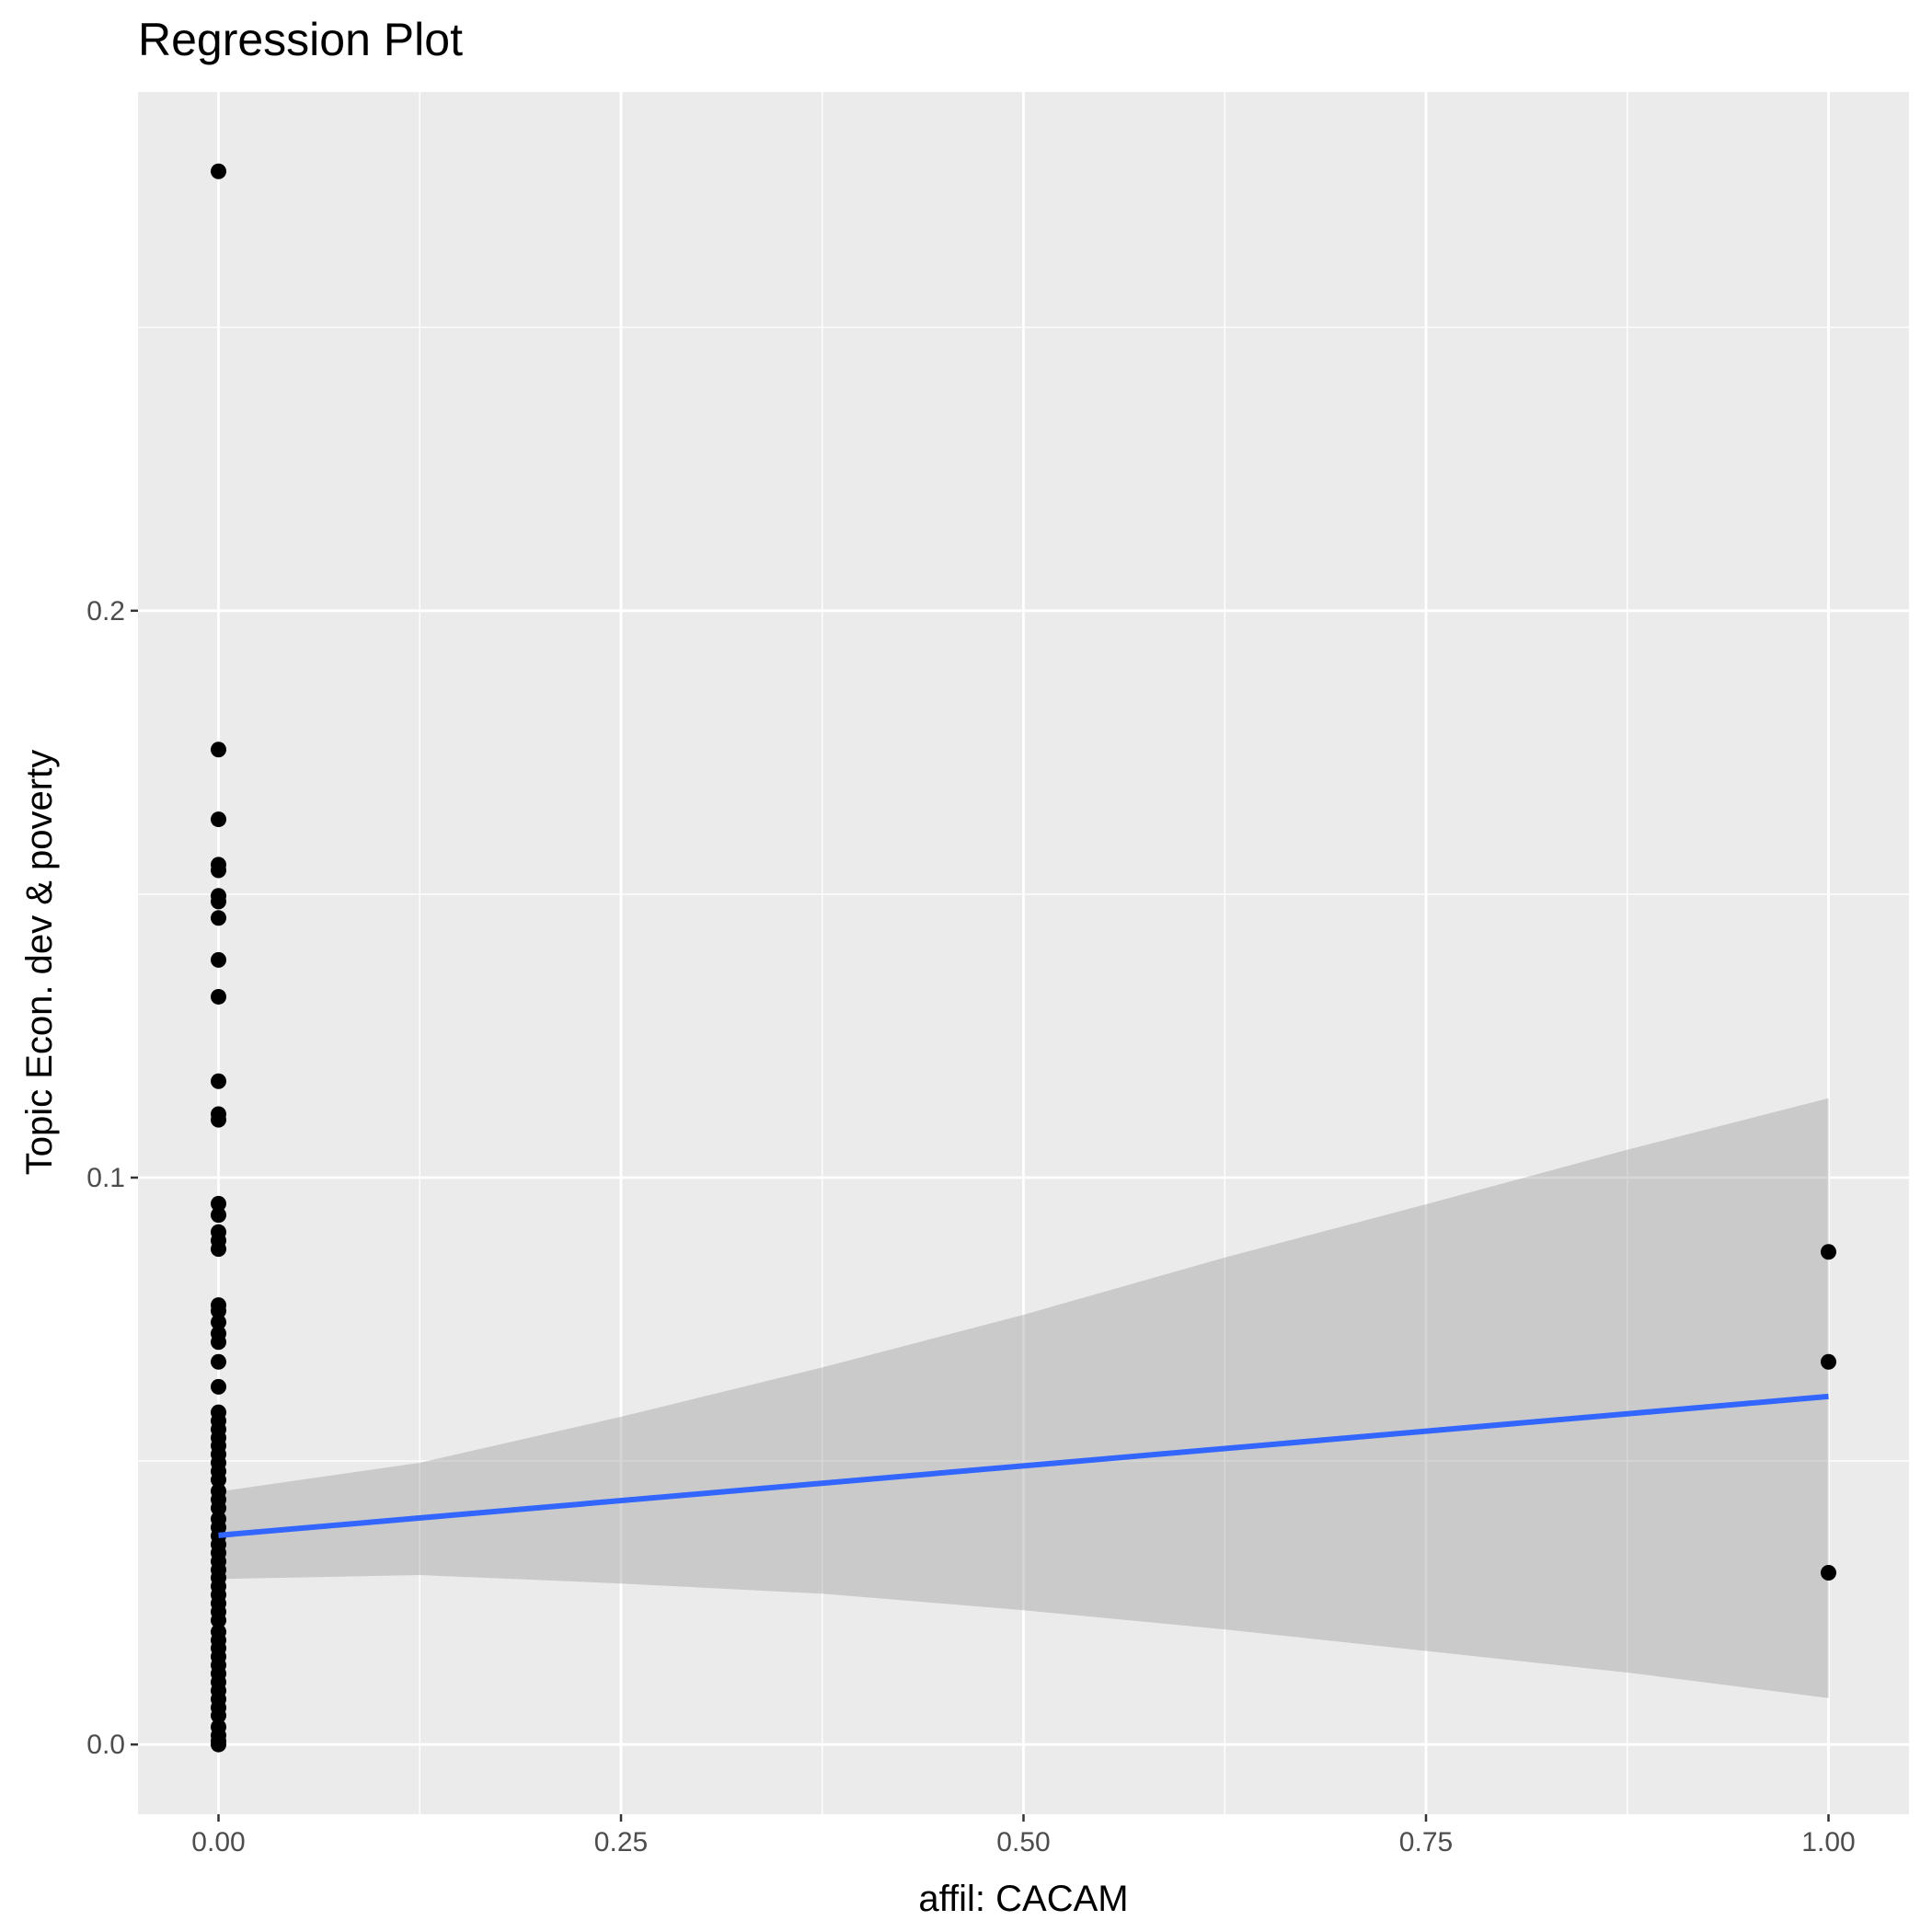 The image size is (1932, 1932). Describe the element at coordinates (1023, 1465) in the screenshot. I see `regression-line` at that location.